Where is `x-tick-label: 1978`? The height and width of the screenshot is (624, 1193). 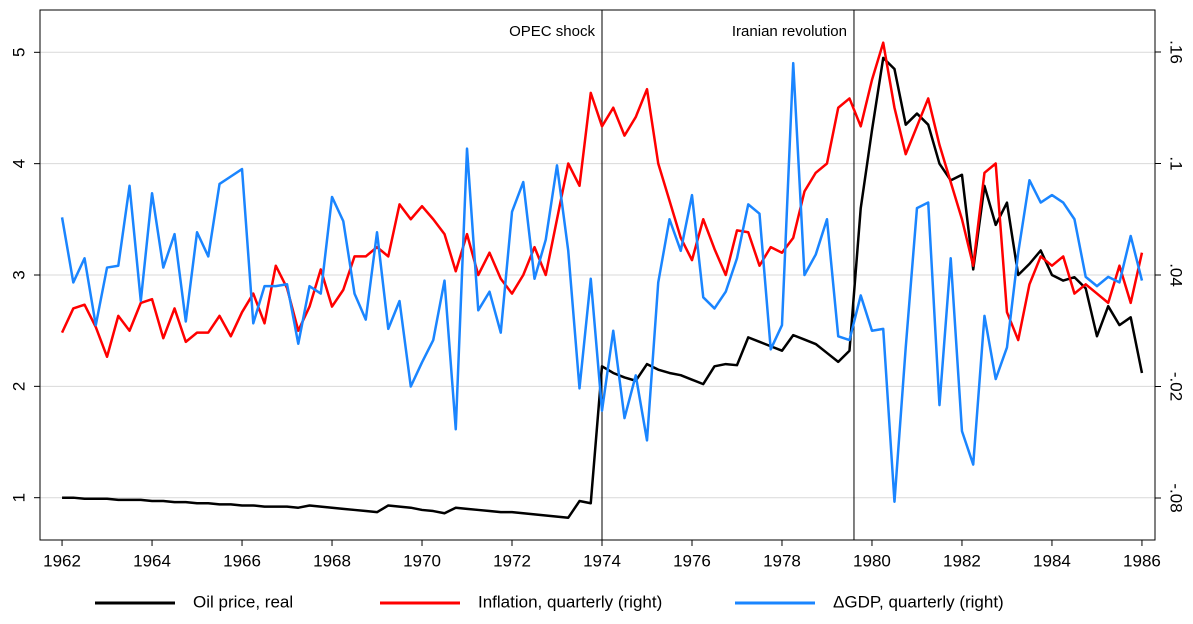 x-tick-label: 1978 is located at coordinates (782, 560).